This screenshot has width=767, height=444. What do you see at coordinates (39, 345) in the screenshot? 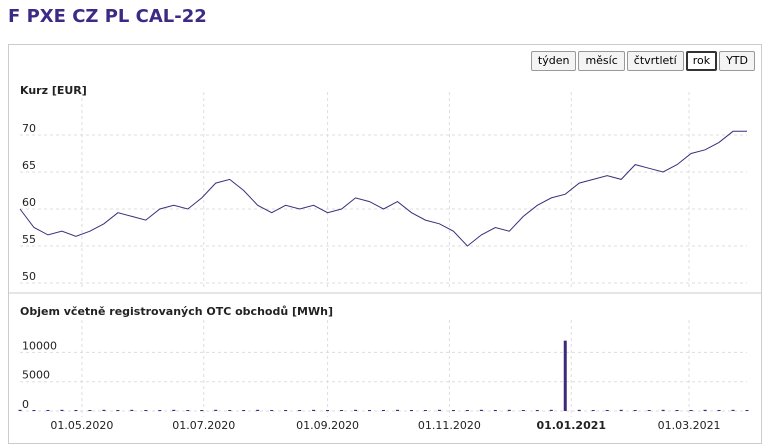
I see `y-tick-label: 10000` at bounding box center [39, 345].